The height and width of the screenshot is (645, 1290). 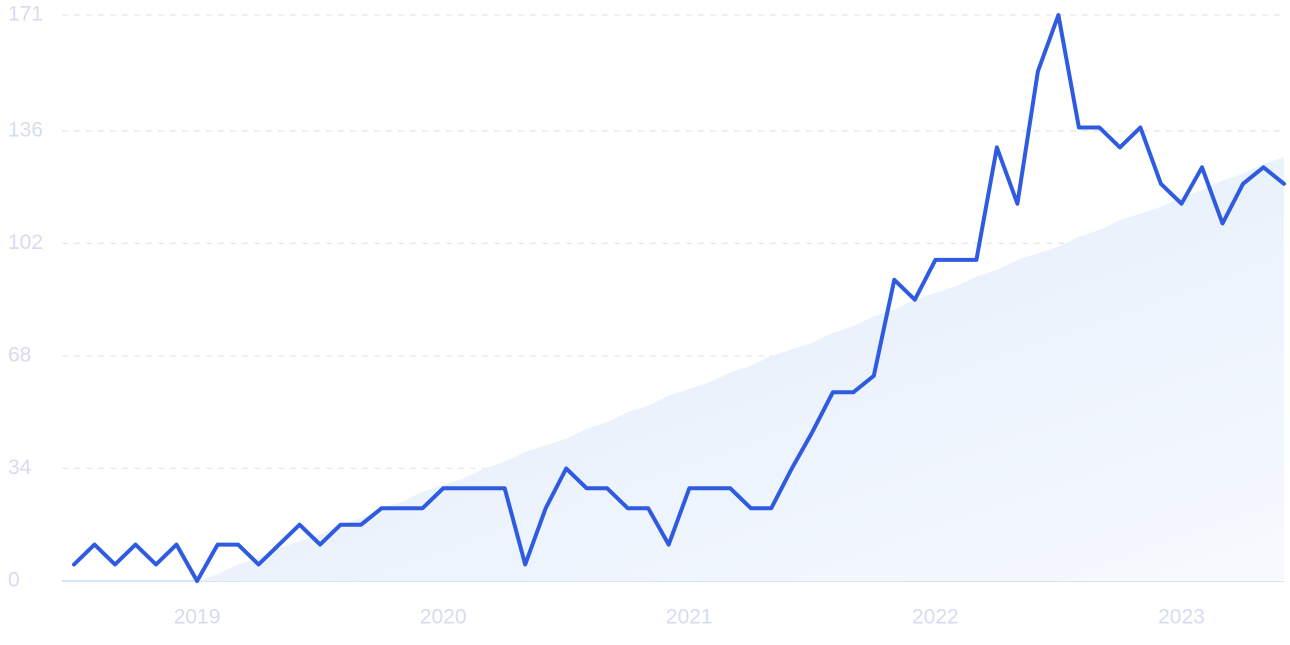 I want to click on y-tick-label: 68, so click(x=19, y=354).